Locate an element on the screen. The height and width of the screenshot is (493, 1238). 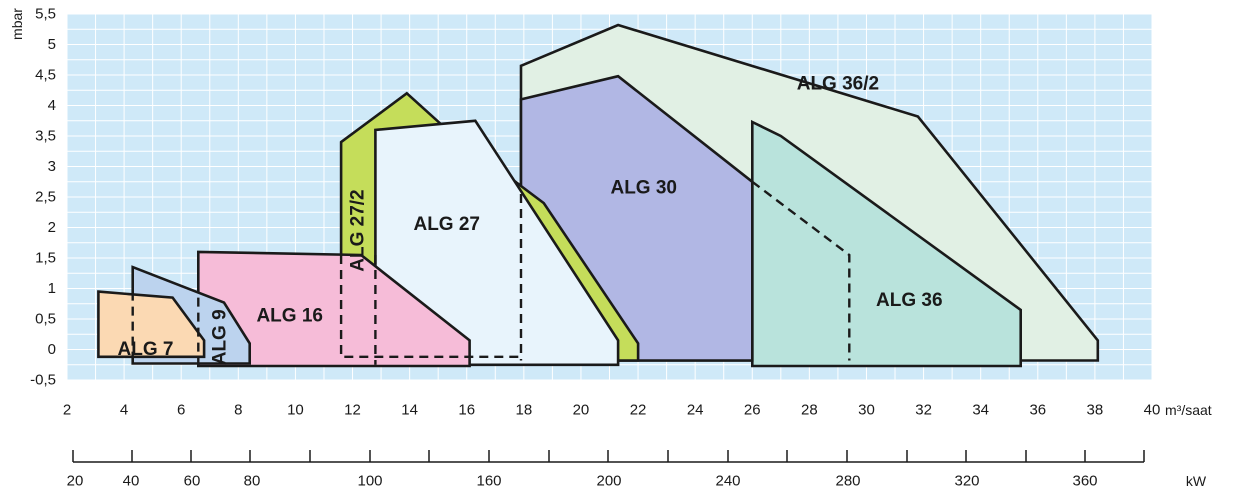
kw-tick-label: 240 is located at coordinates (727, 481).